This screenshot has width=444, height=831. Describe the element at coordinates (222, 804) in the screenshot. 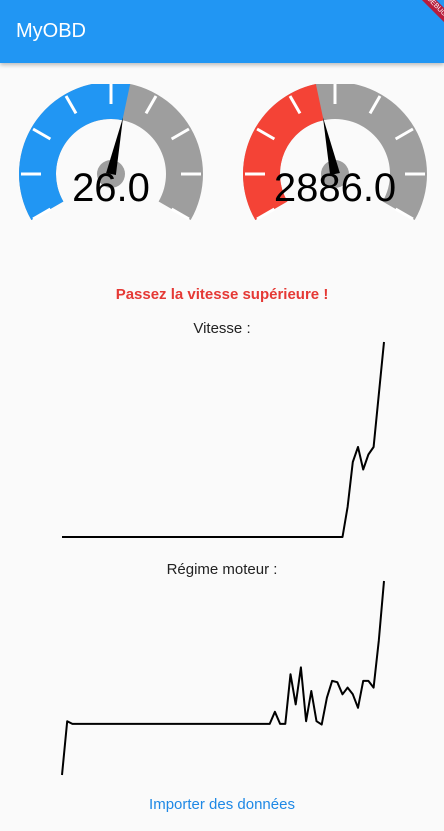

I see `import-data-button: Importer des données` at that location.